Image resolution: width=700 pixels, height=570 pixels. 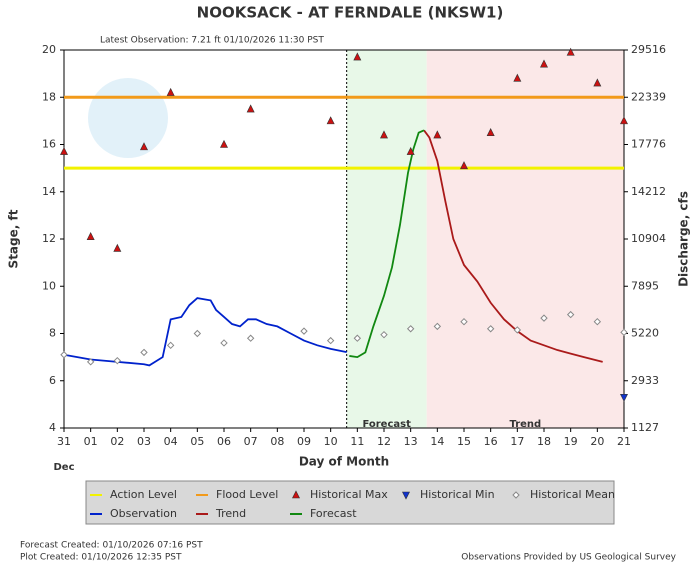 What do you see at coordinates (525, 424) in the screenshot?
I see `region-label: Trend` at bounding box center [525, 424].